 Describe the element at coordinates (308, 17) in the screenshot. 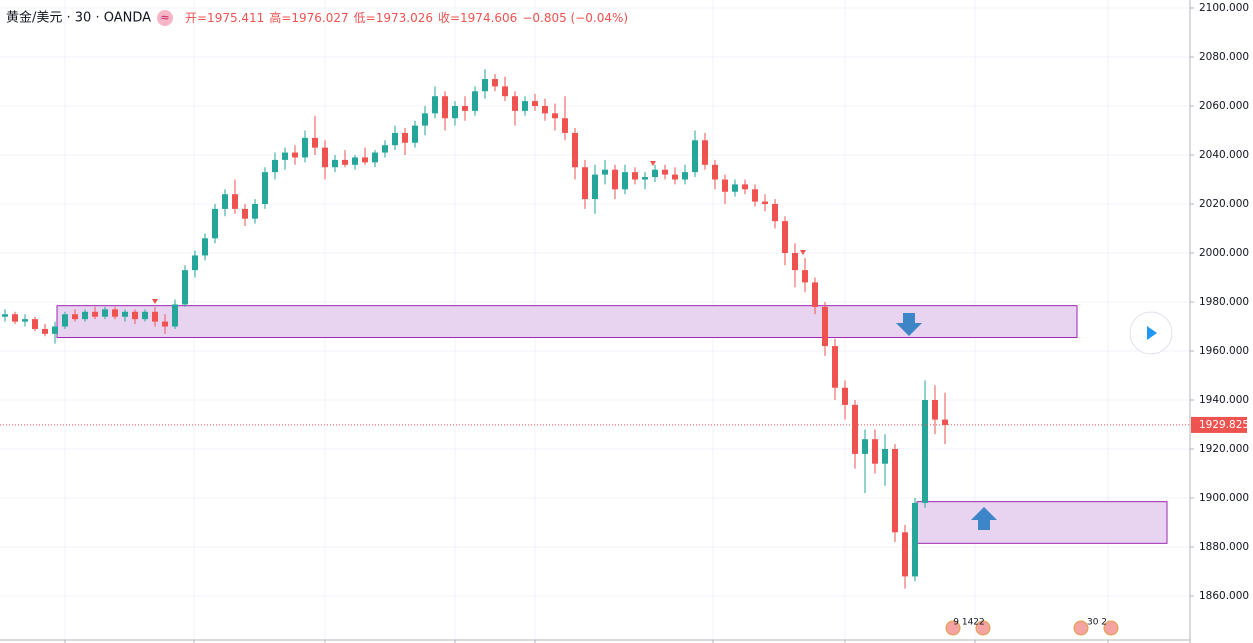

I see `ohlc-item: 高=1976.027` at that location.